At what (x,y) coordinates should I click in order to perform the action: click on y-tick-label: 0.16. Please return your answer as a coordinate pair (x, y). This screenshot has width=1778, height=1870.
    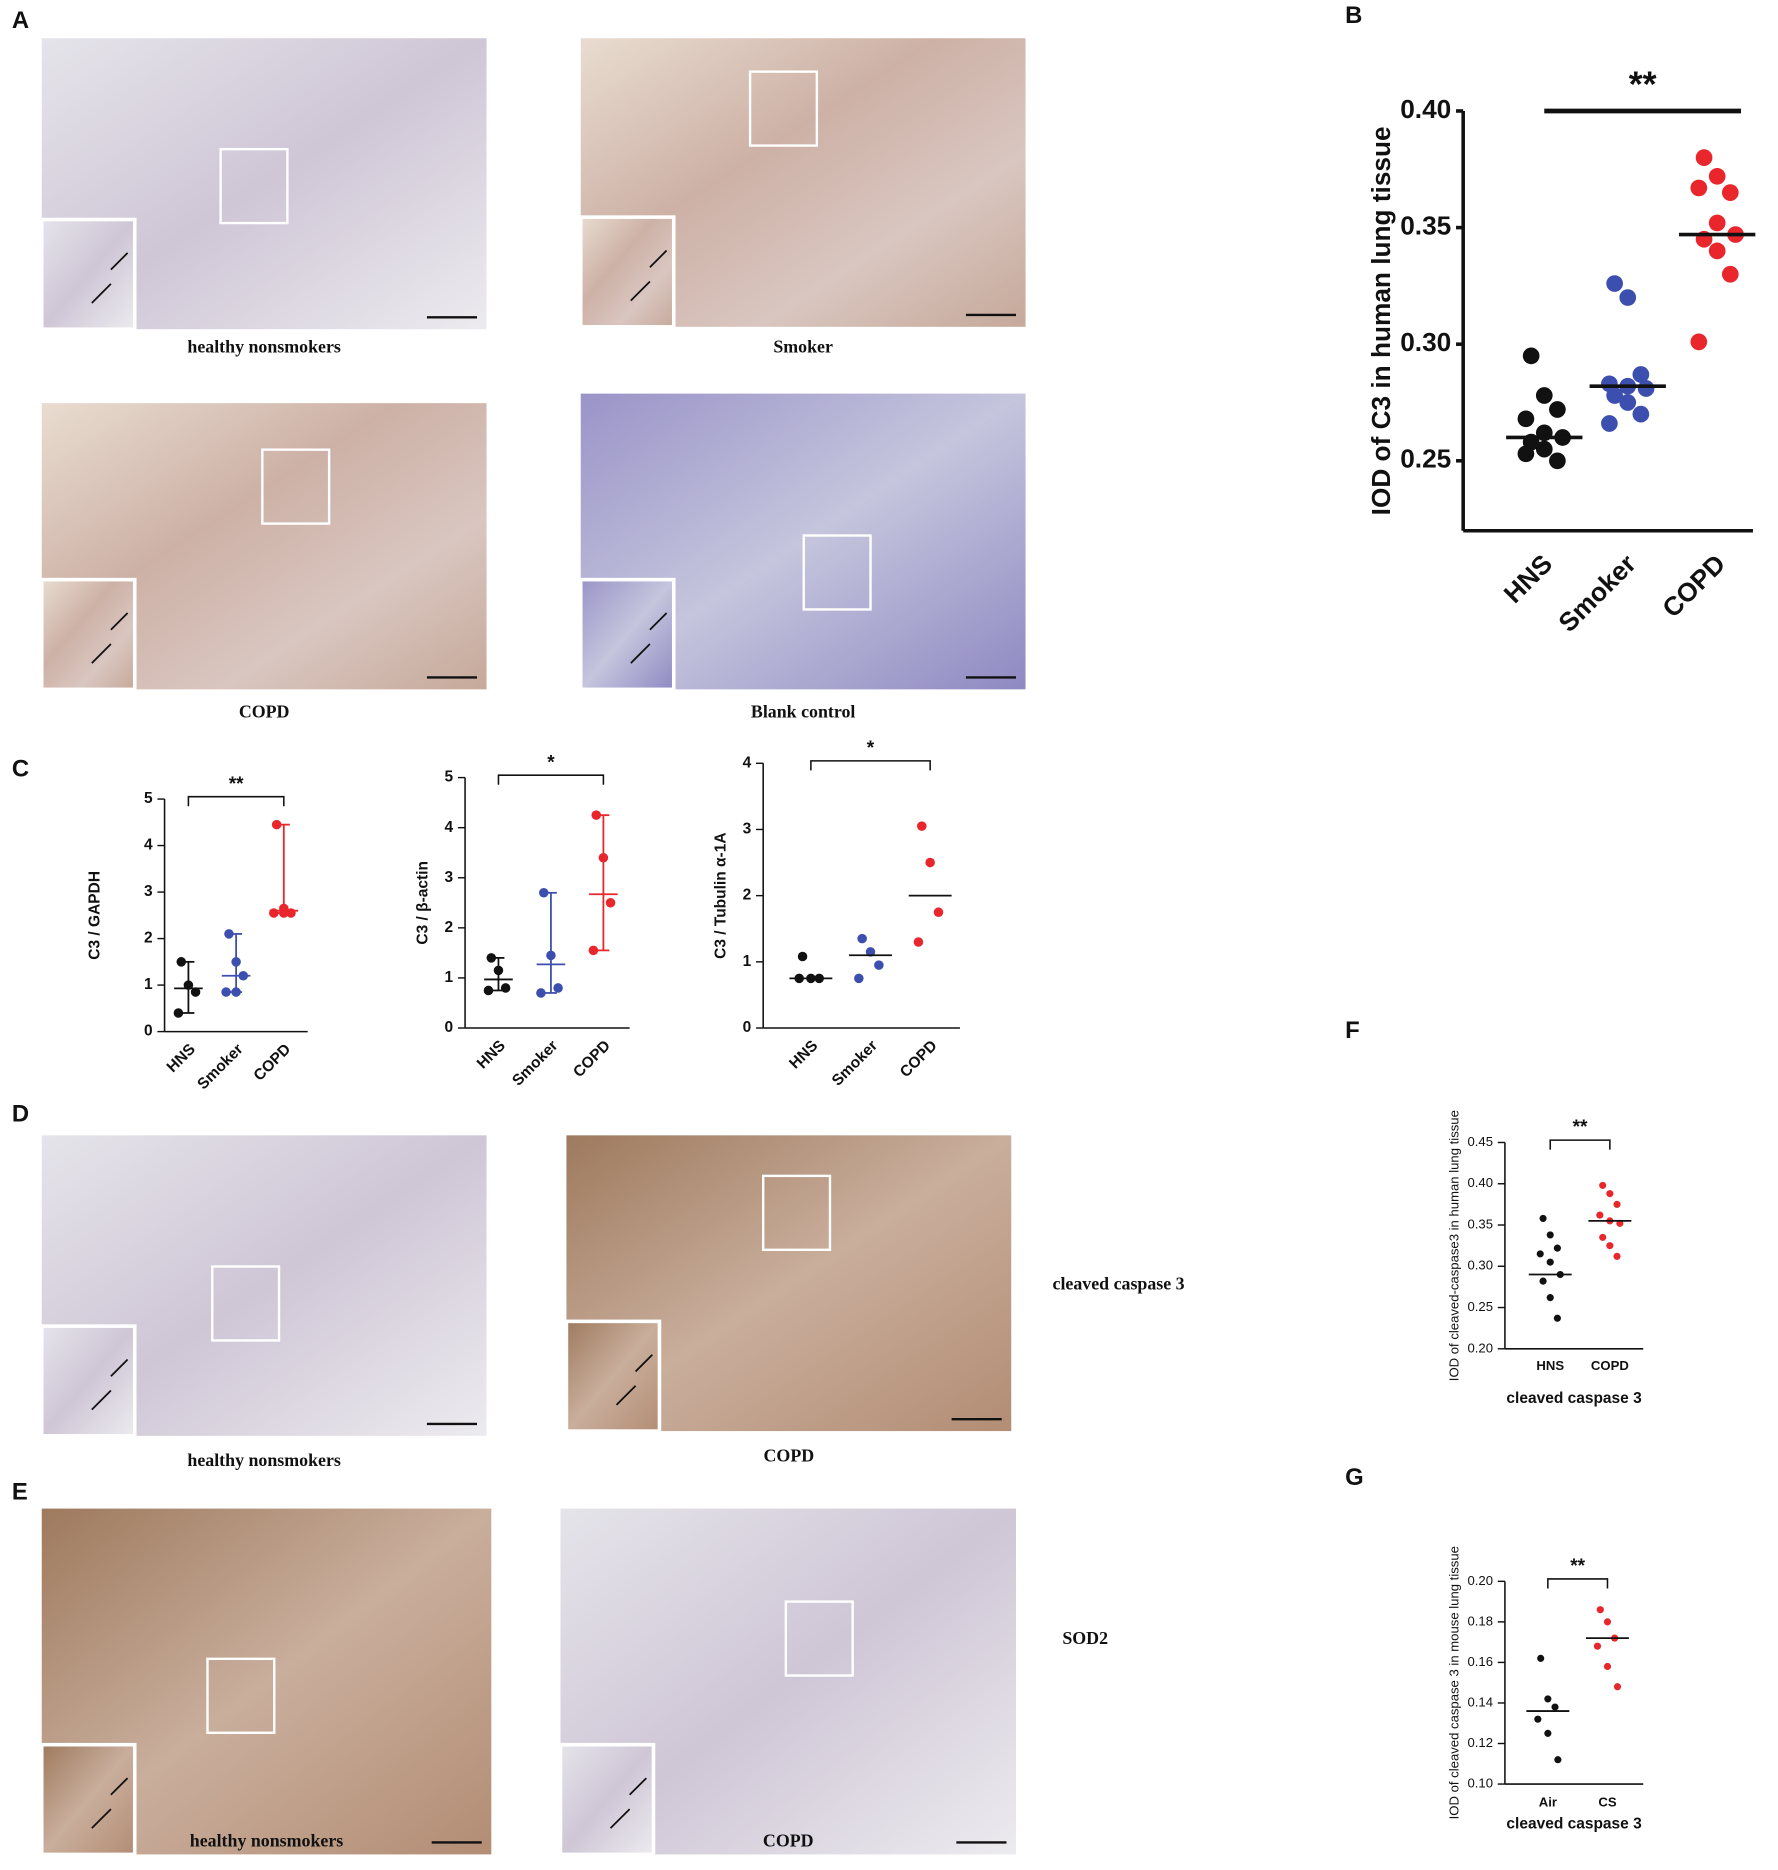
    Looking at the image, I should click on (1480, 1661).